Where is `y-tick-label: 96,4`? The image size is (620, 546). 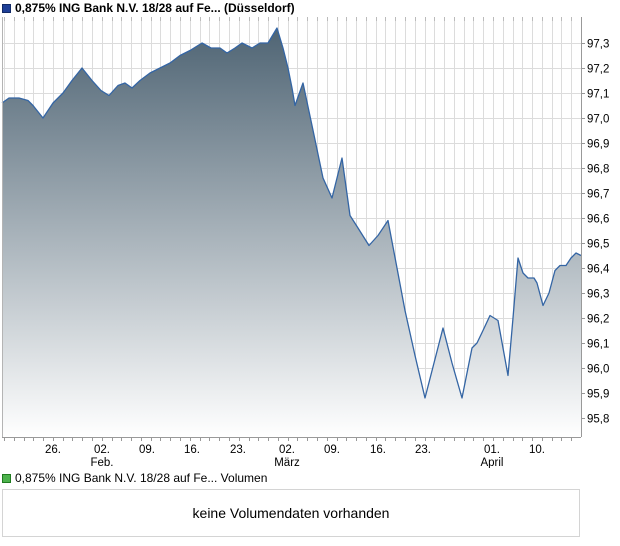
y-tick-label: 96,4 is located at coordinates (598, 270).